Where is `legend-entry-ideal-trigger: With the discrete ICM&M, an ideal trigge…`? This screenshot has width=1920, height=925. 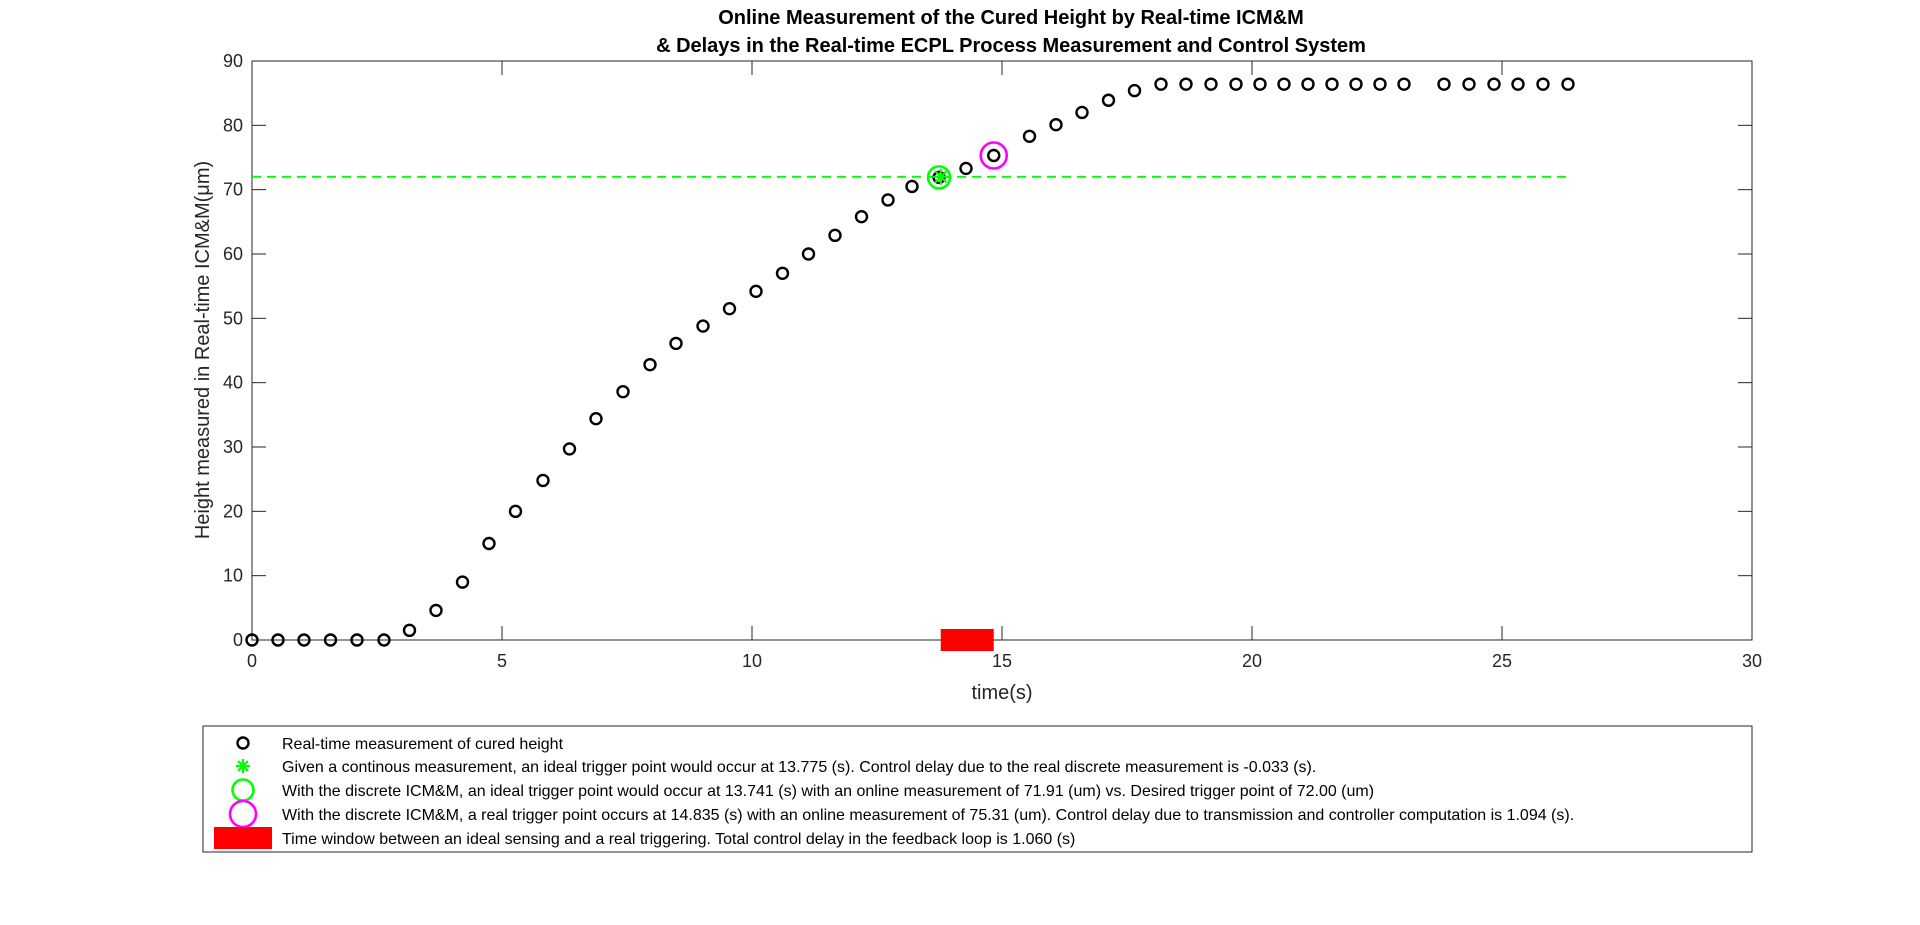 legend-entry-ideal-trigger: With the discrete ICM&M, an ideal trigge… is located at coordinates (828, 791).